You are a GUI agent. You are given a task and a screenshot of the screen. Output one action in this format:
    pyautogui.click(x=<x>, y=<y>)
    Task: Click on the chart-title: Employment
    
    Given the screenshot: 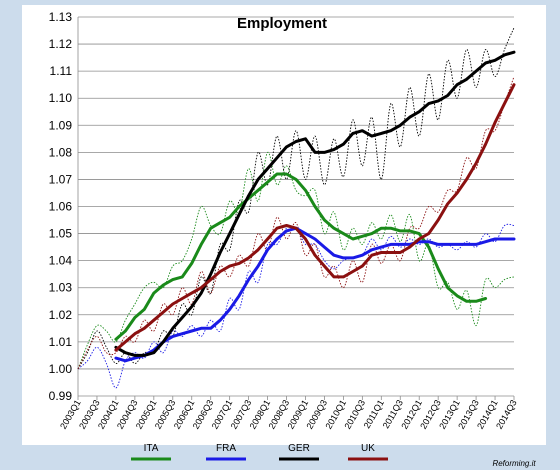 What is the action you would take?
    pyautogui.click(x=282, y=23)
    